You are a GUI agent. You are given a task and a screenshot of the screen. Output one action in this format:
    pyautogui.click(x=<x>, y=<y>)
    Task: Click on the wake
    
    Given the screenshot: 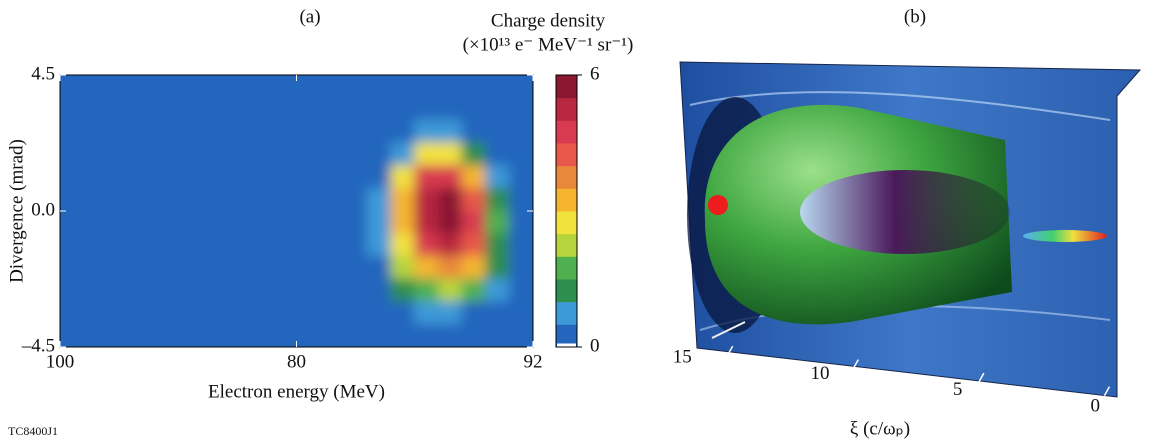 What is the action you would take?
    pyautogui.click(x=900, y=106)
    